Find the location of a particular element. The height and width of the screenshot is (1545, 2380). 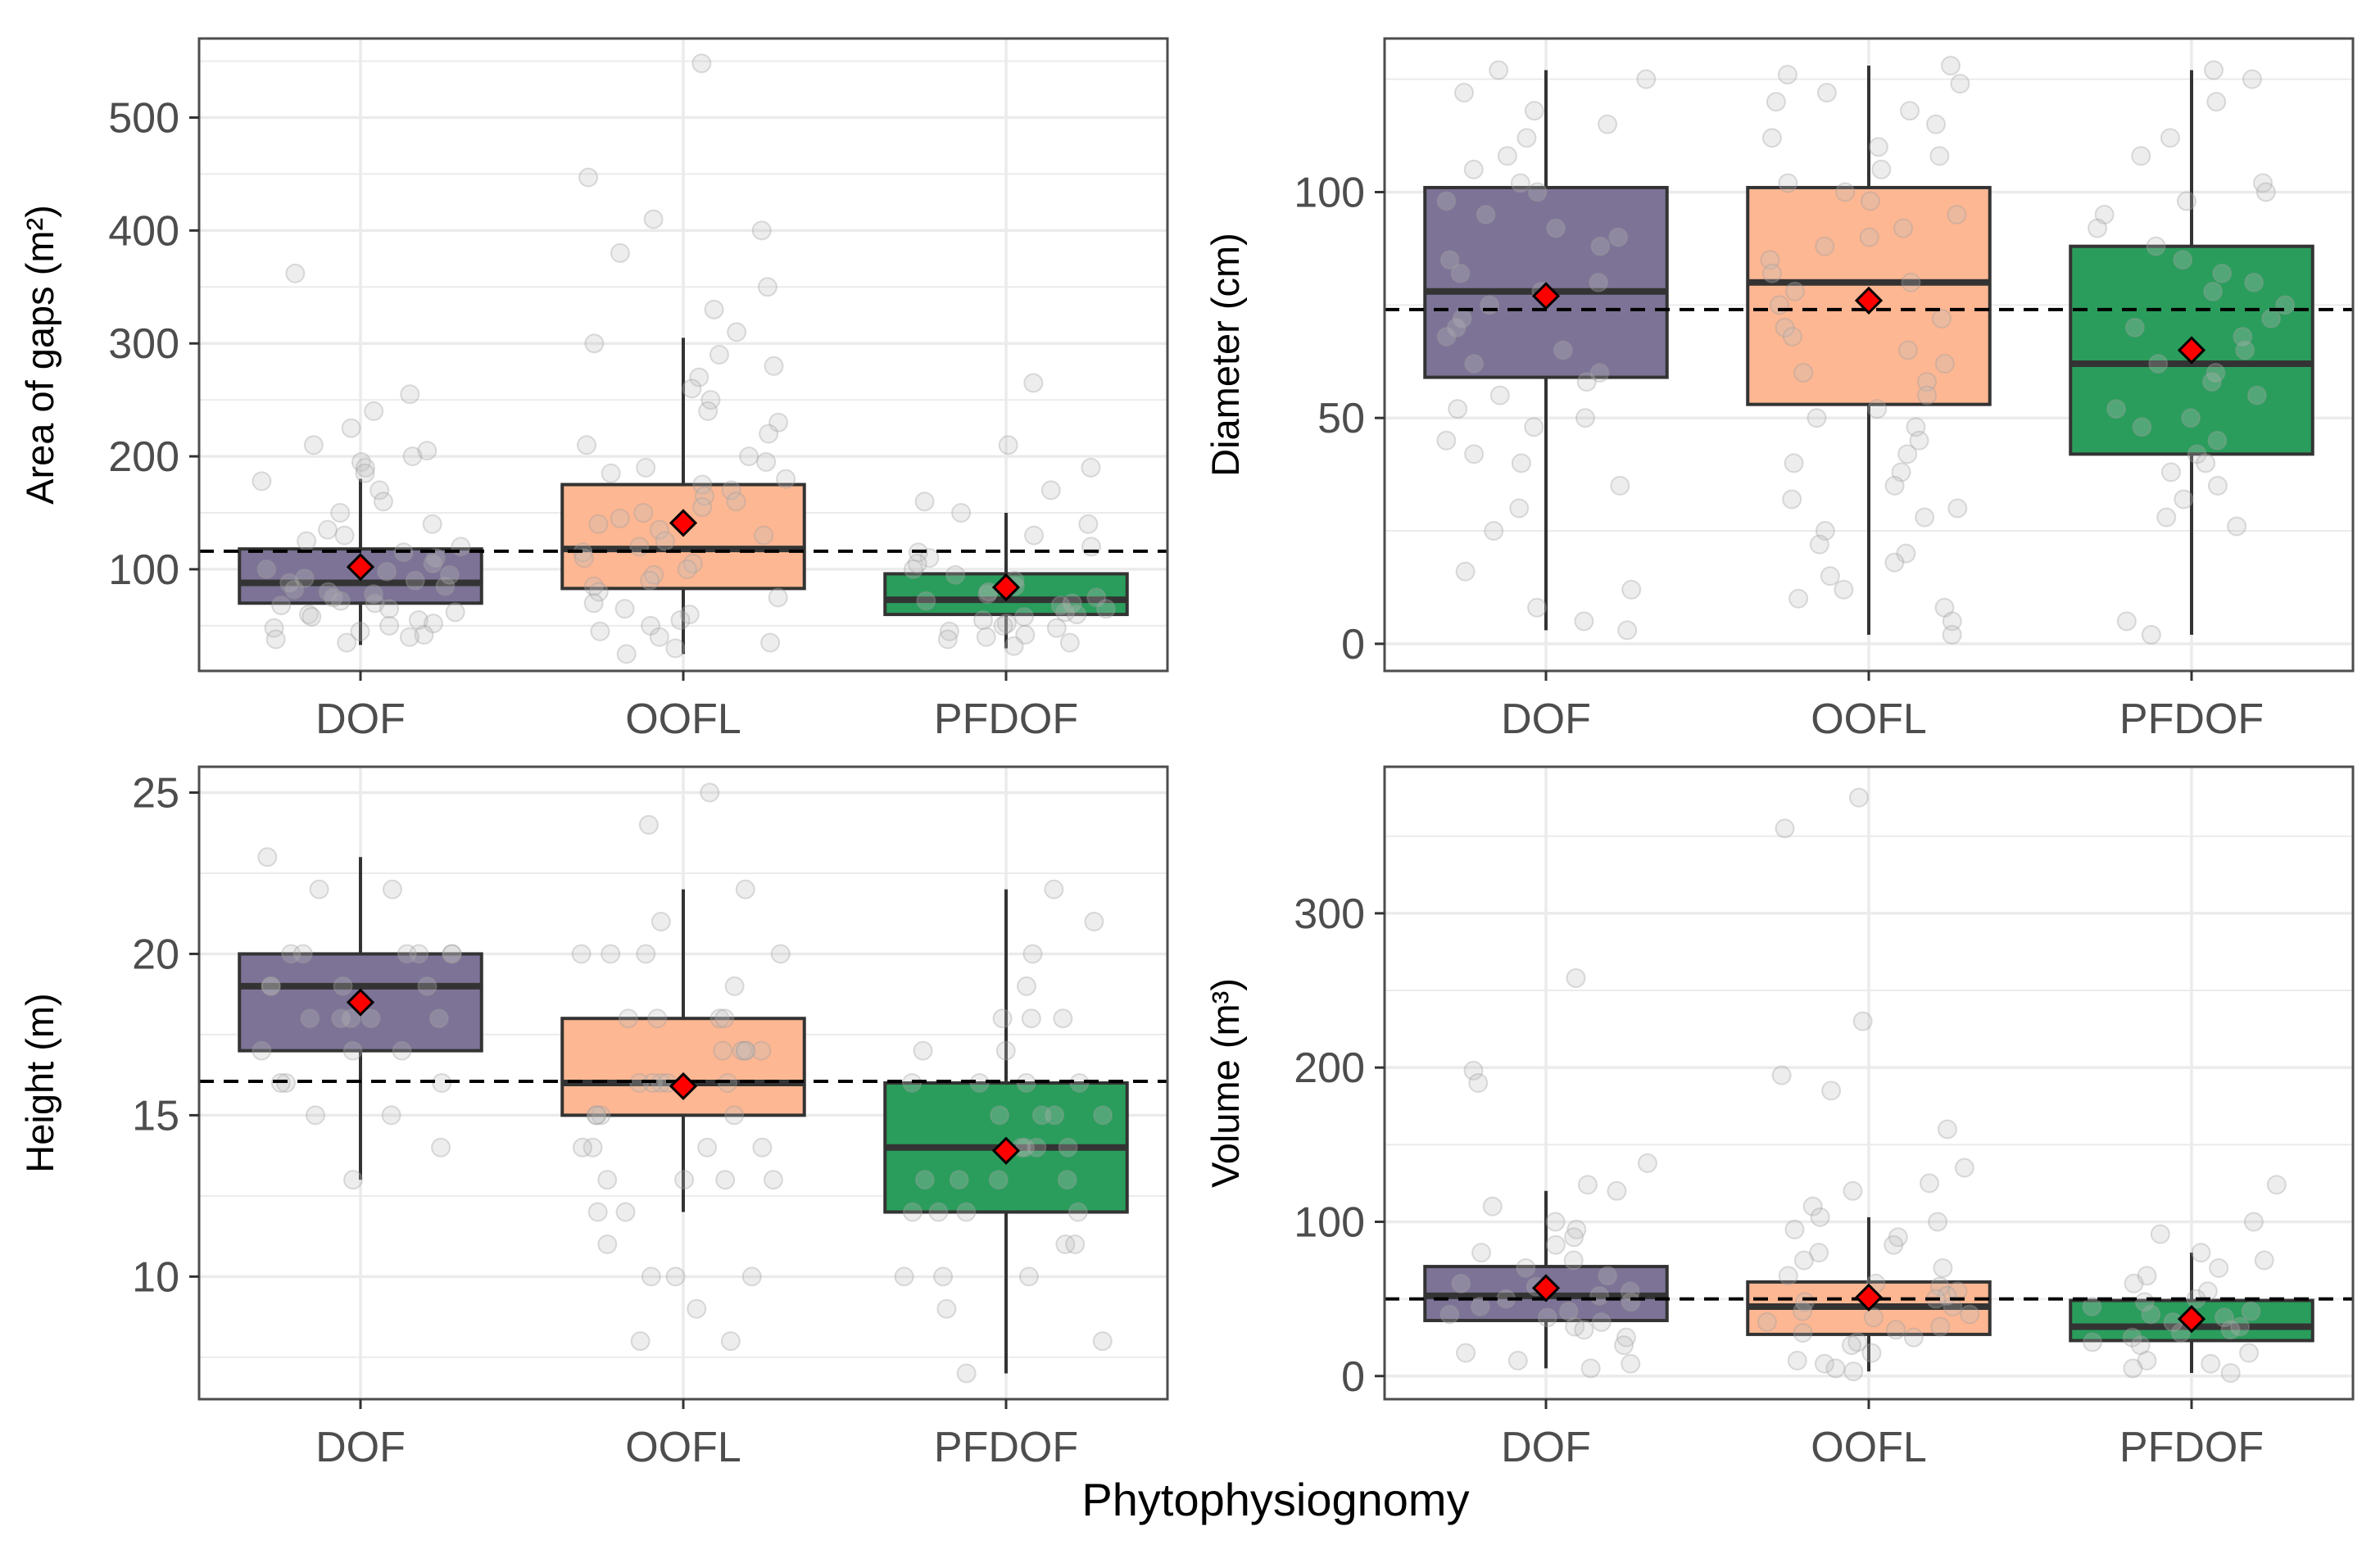

x-tick-label: OOFL is located at coordinates (1869, 1447).